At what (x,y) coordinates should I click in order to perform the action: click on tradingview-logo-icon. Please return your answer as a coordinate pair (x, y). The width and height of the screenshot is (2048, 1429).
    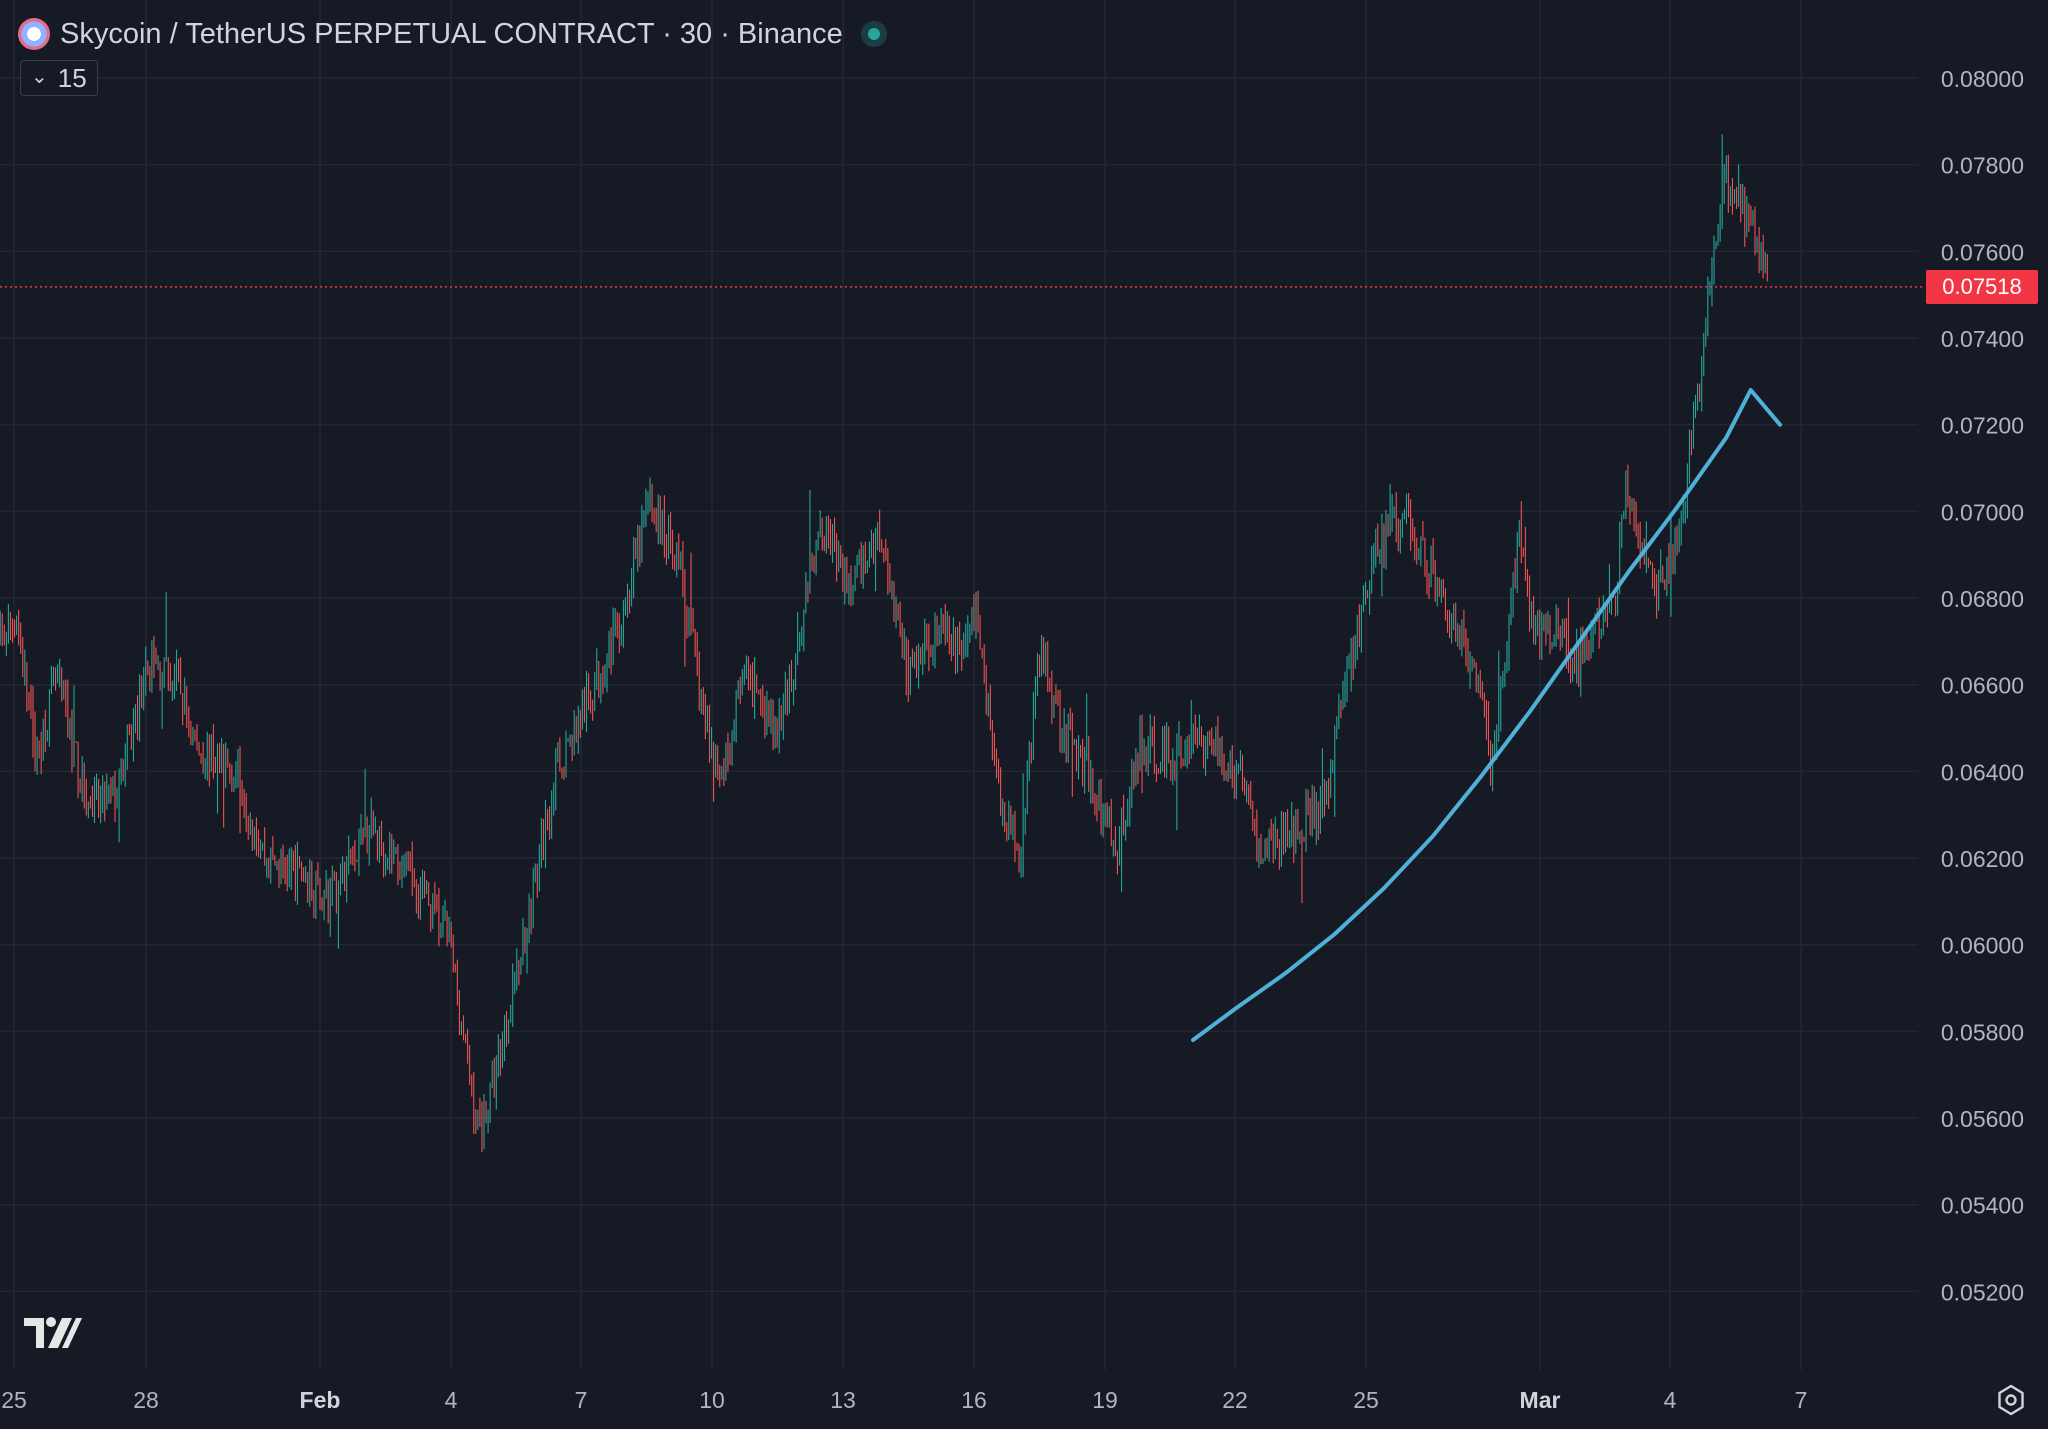
    Looking at the image, I should click on (53, 1333).